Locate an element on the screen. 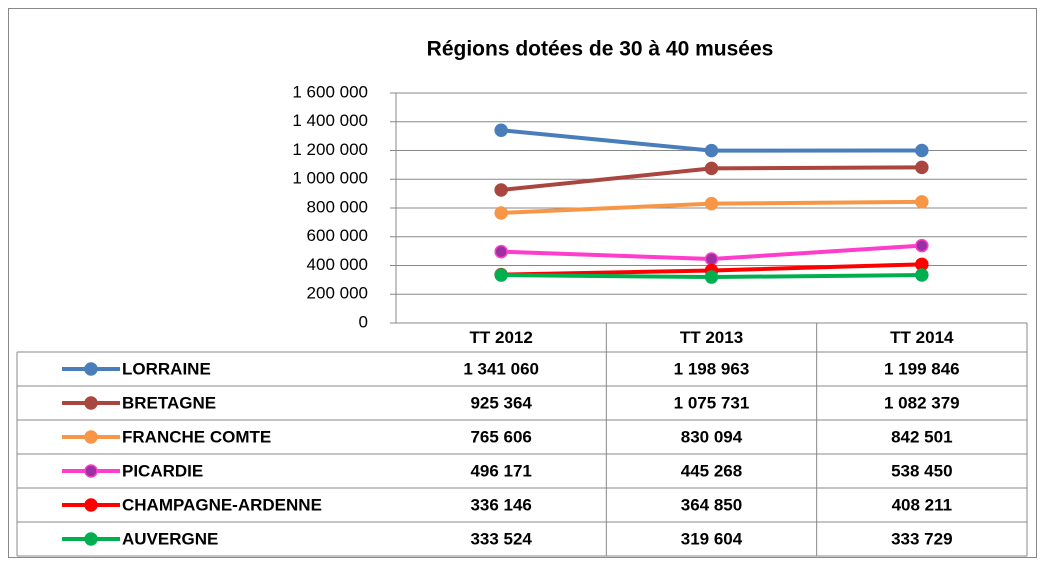  legend-label: CHAMPAGNE-ARDENNE is located at coordinates (222, 504).